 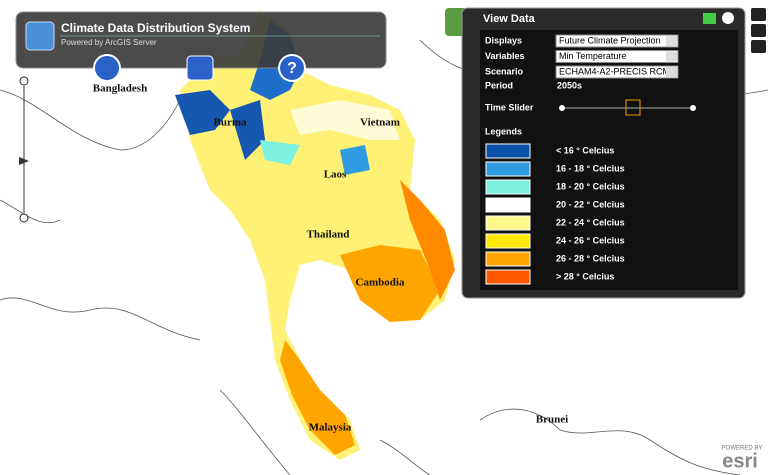 What do you see at coordinates (202, 112) in the screenshot?
I see `raster-cool-west` at bounding box center [202, 112].